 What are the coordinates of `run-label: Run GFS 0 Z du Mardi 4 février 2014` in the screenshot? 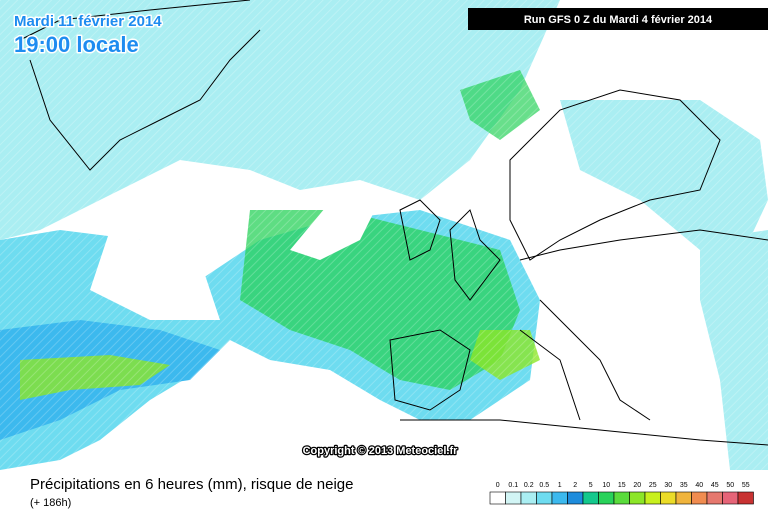 It's located at (618, 20).